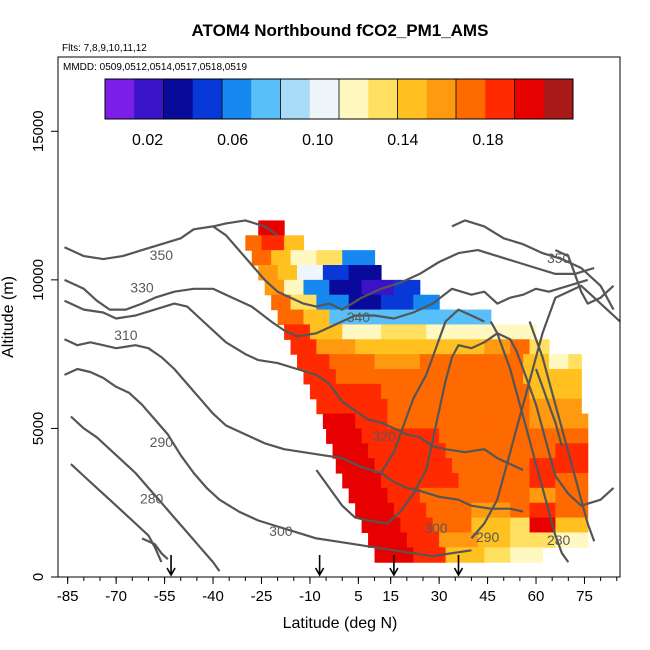  I want to click on contour-label: 290, so click(162, 442).